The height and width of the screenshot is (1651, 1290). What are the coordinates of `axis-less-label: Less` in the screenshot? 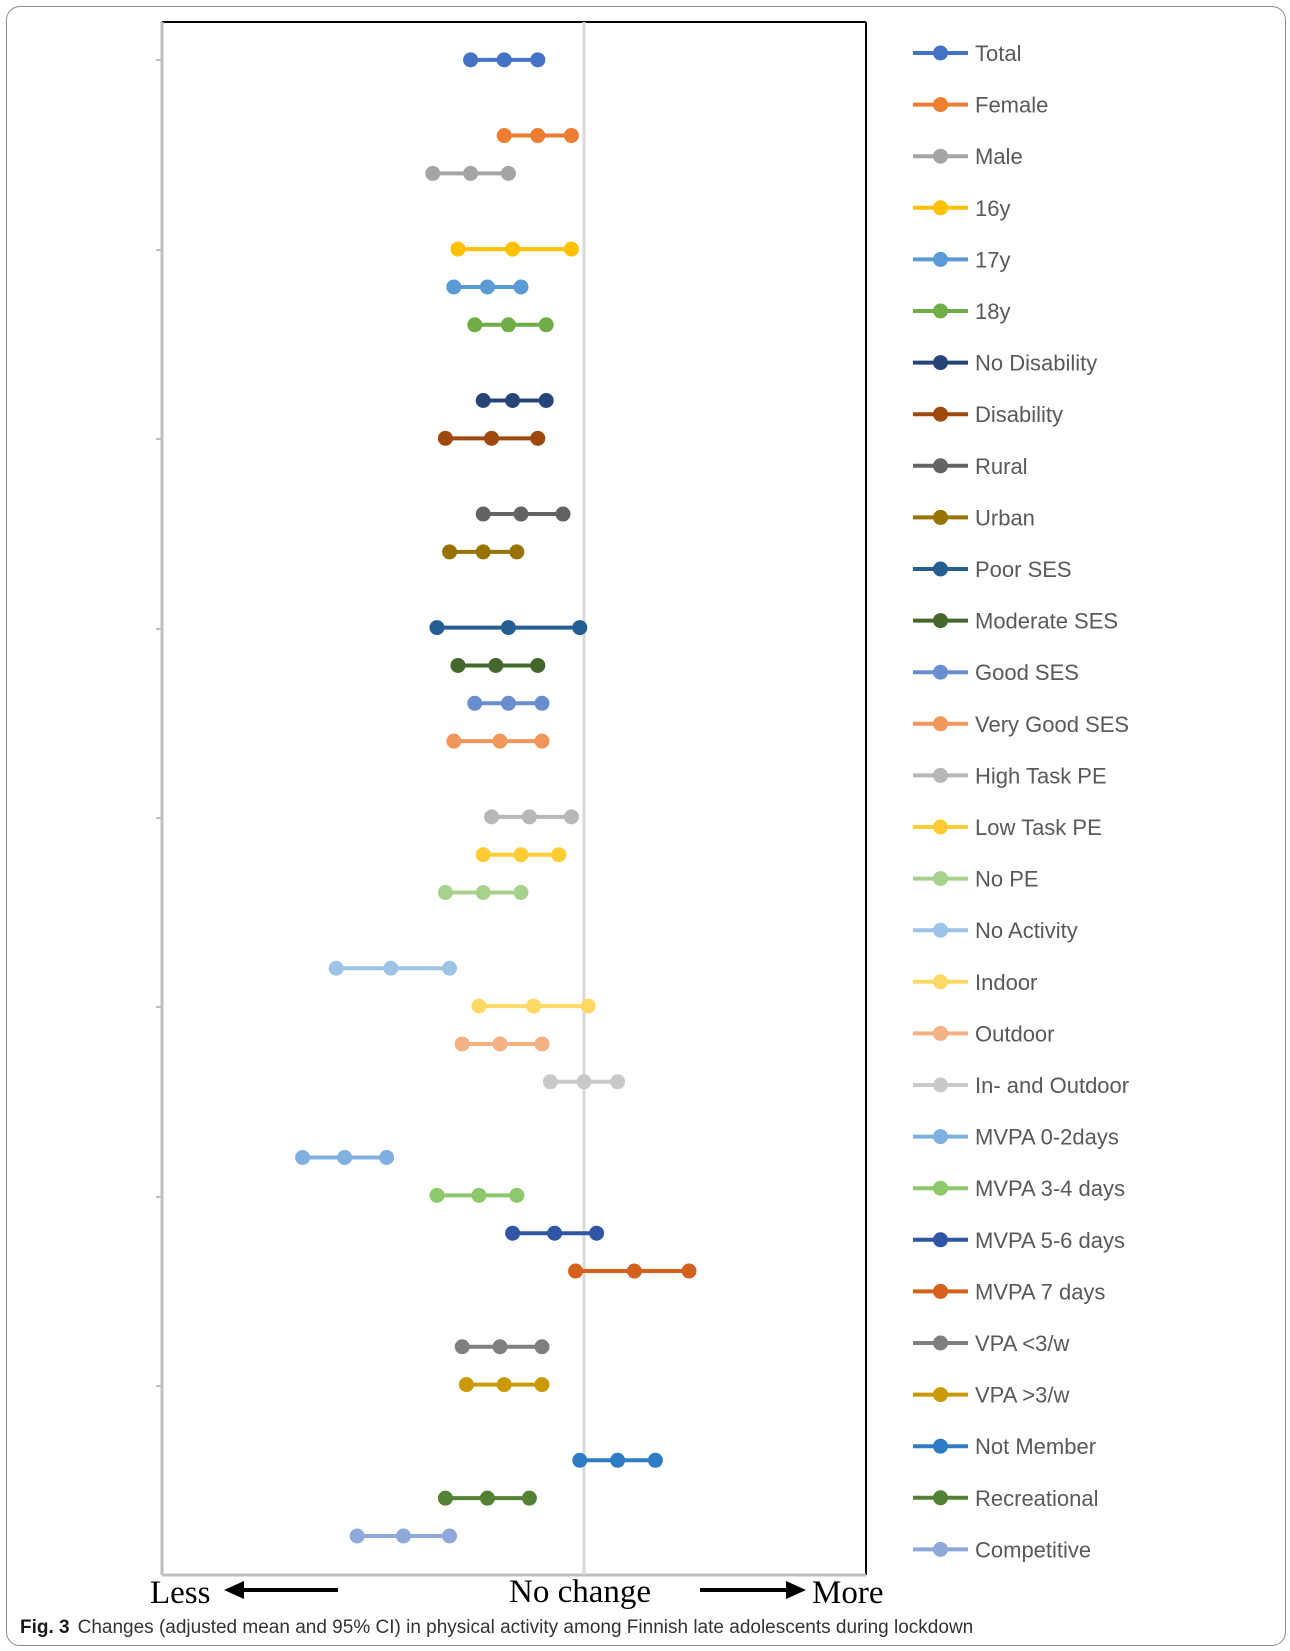 It's located at (180, 1593).